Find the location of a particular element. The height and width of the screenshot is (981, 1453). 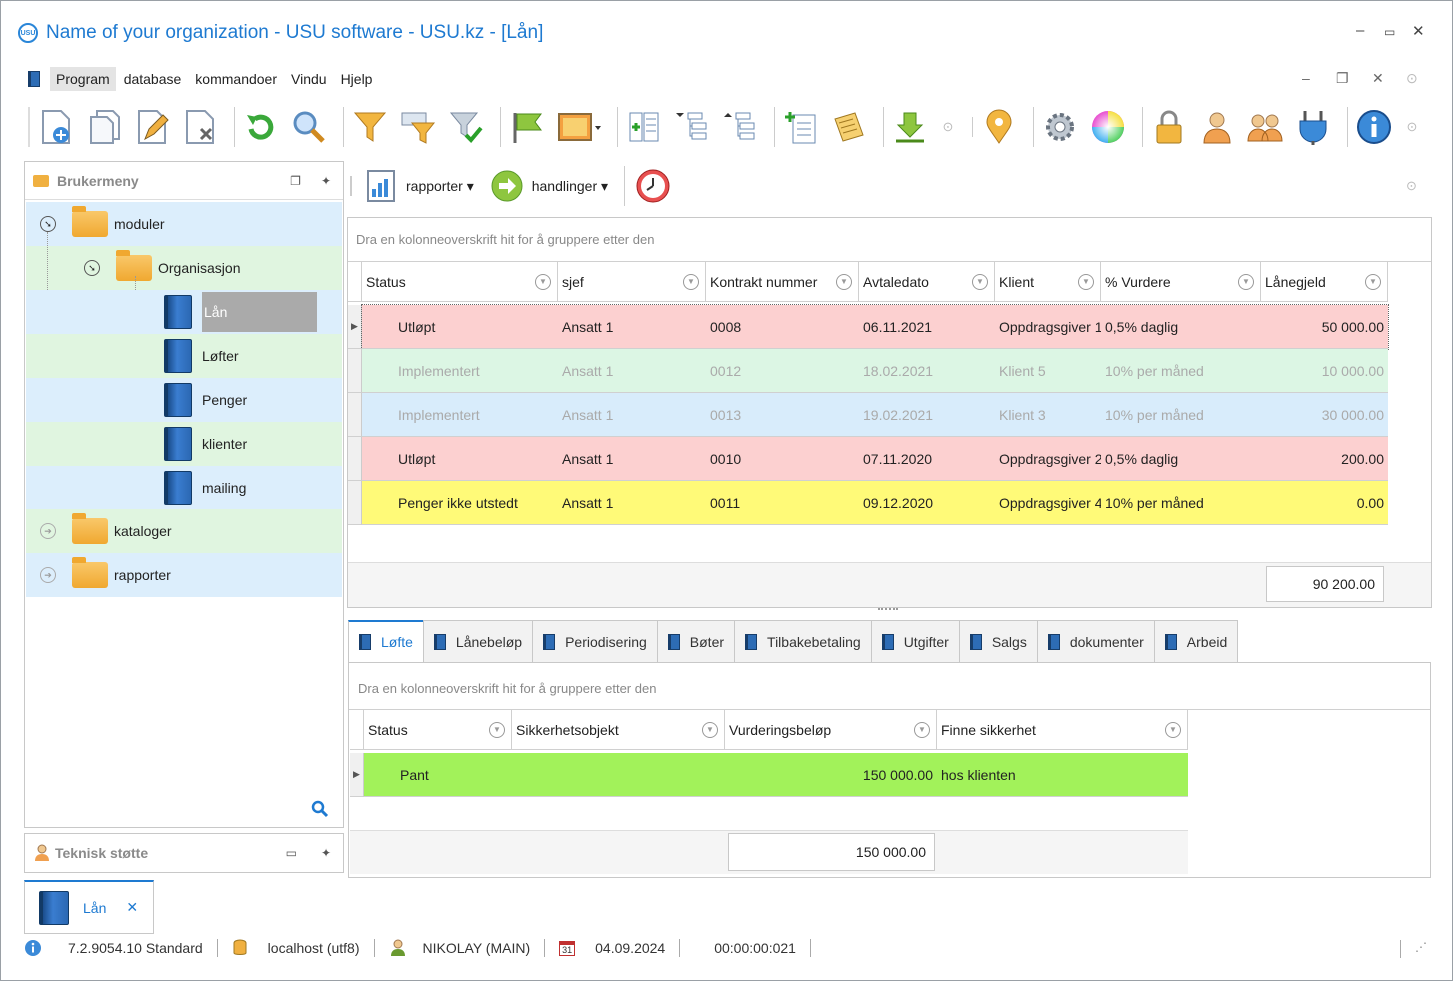

tree-item-mailing: mailing is located at coordinates (184, 488).